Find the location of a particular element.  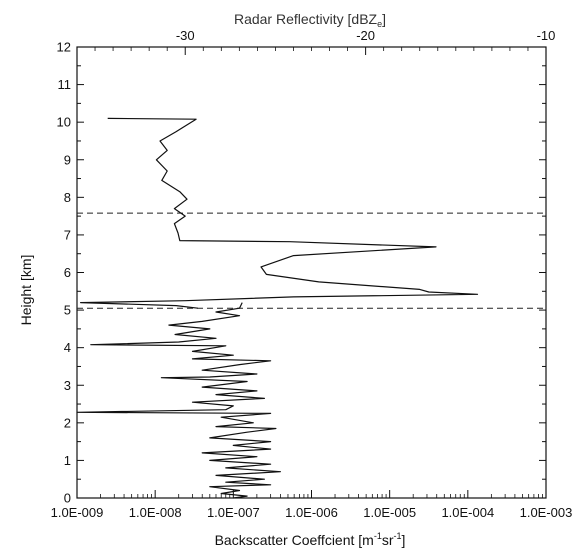

top-tick-label: -20 is located at coordinates (365, 35).